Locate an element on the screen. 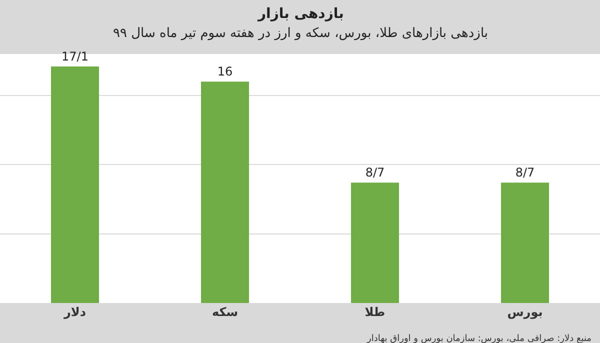 The width and height of the screenshot is (600, 343). chart-subtitle: بازدهی بازارهای طلا، بورس، سکه و ارز در هفته سوم تیر ماه سال ۹۹ is located at coordinates (300, 33).